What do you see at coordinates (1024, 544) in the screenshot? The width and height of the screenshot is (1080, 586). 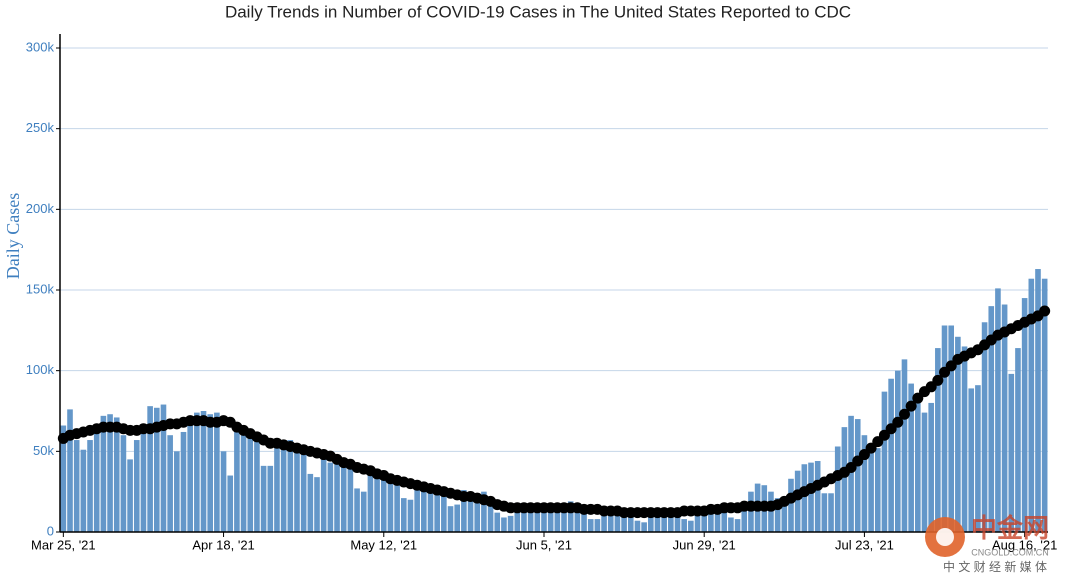 I see `x-tick-label: Aug 16, '21` at bounding box center [1024, 544].